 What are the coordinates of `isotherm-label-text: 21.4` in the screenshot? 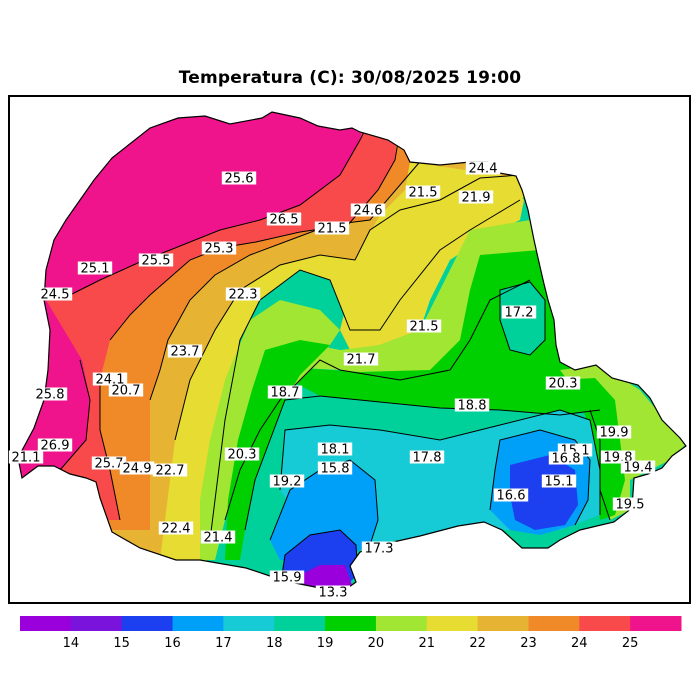 It's located at (218, 538).